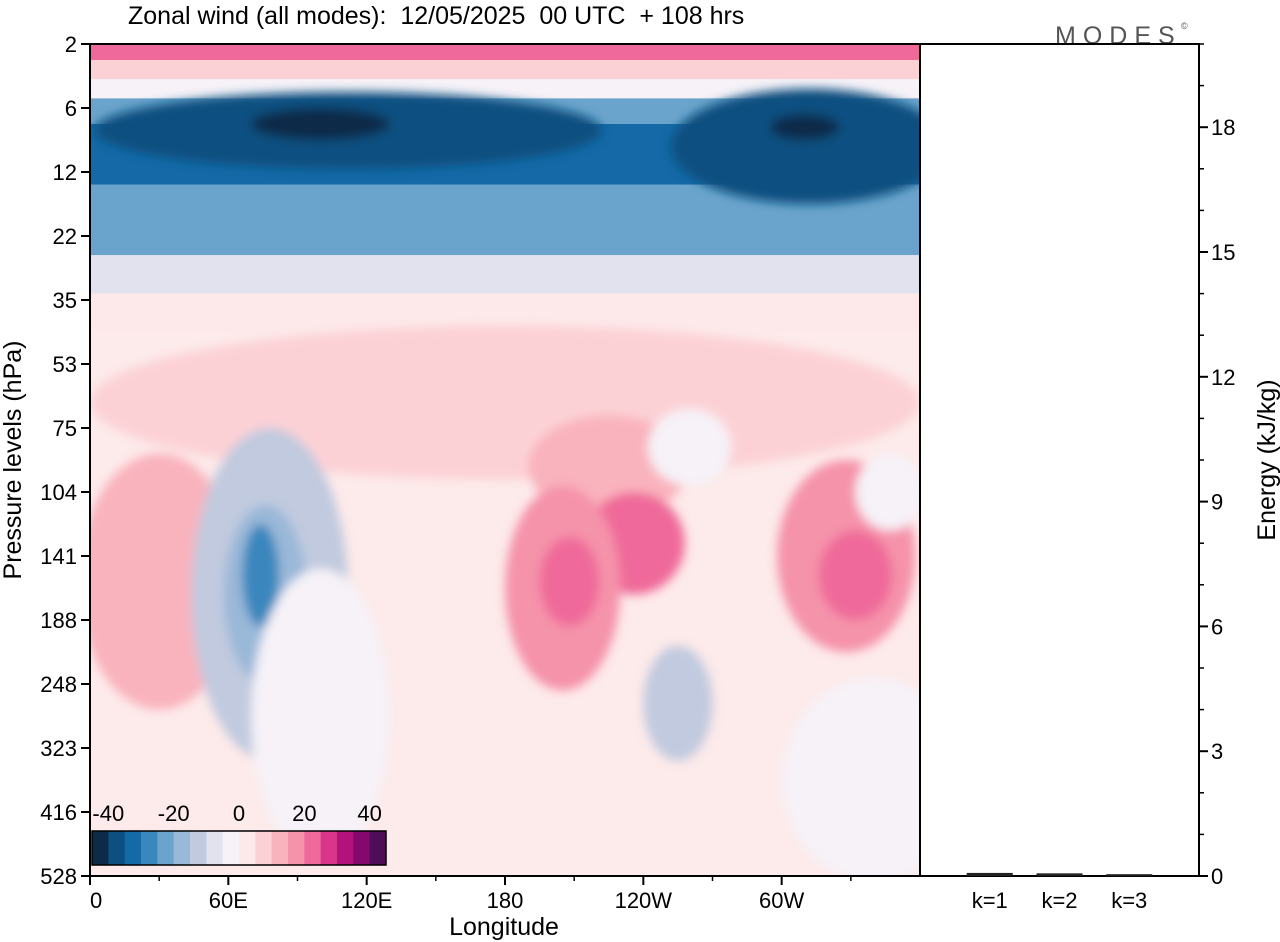 The height and width of the screenshot is (942, 1280). Describe the element at coordinates (65, 300) in the screenshot. I see `y-tick-label-35: 35` at that location.